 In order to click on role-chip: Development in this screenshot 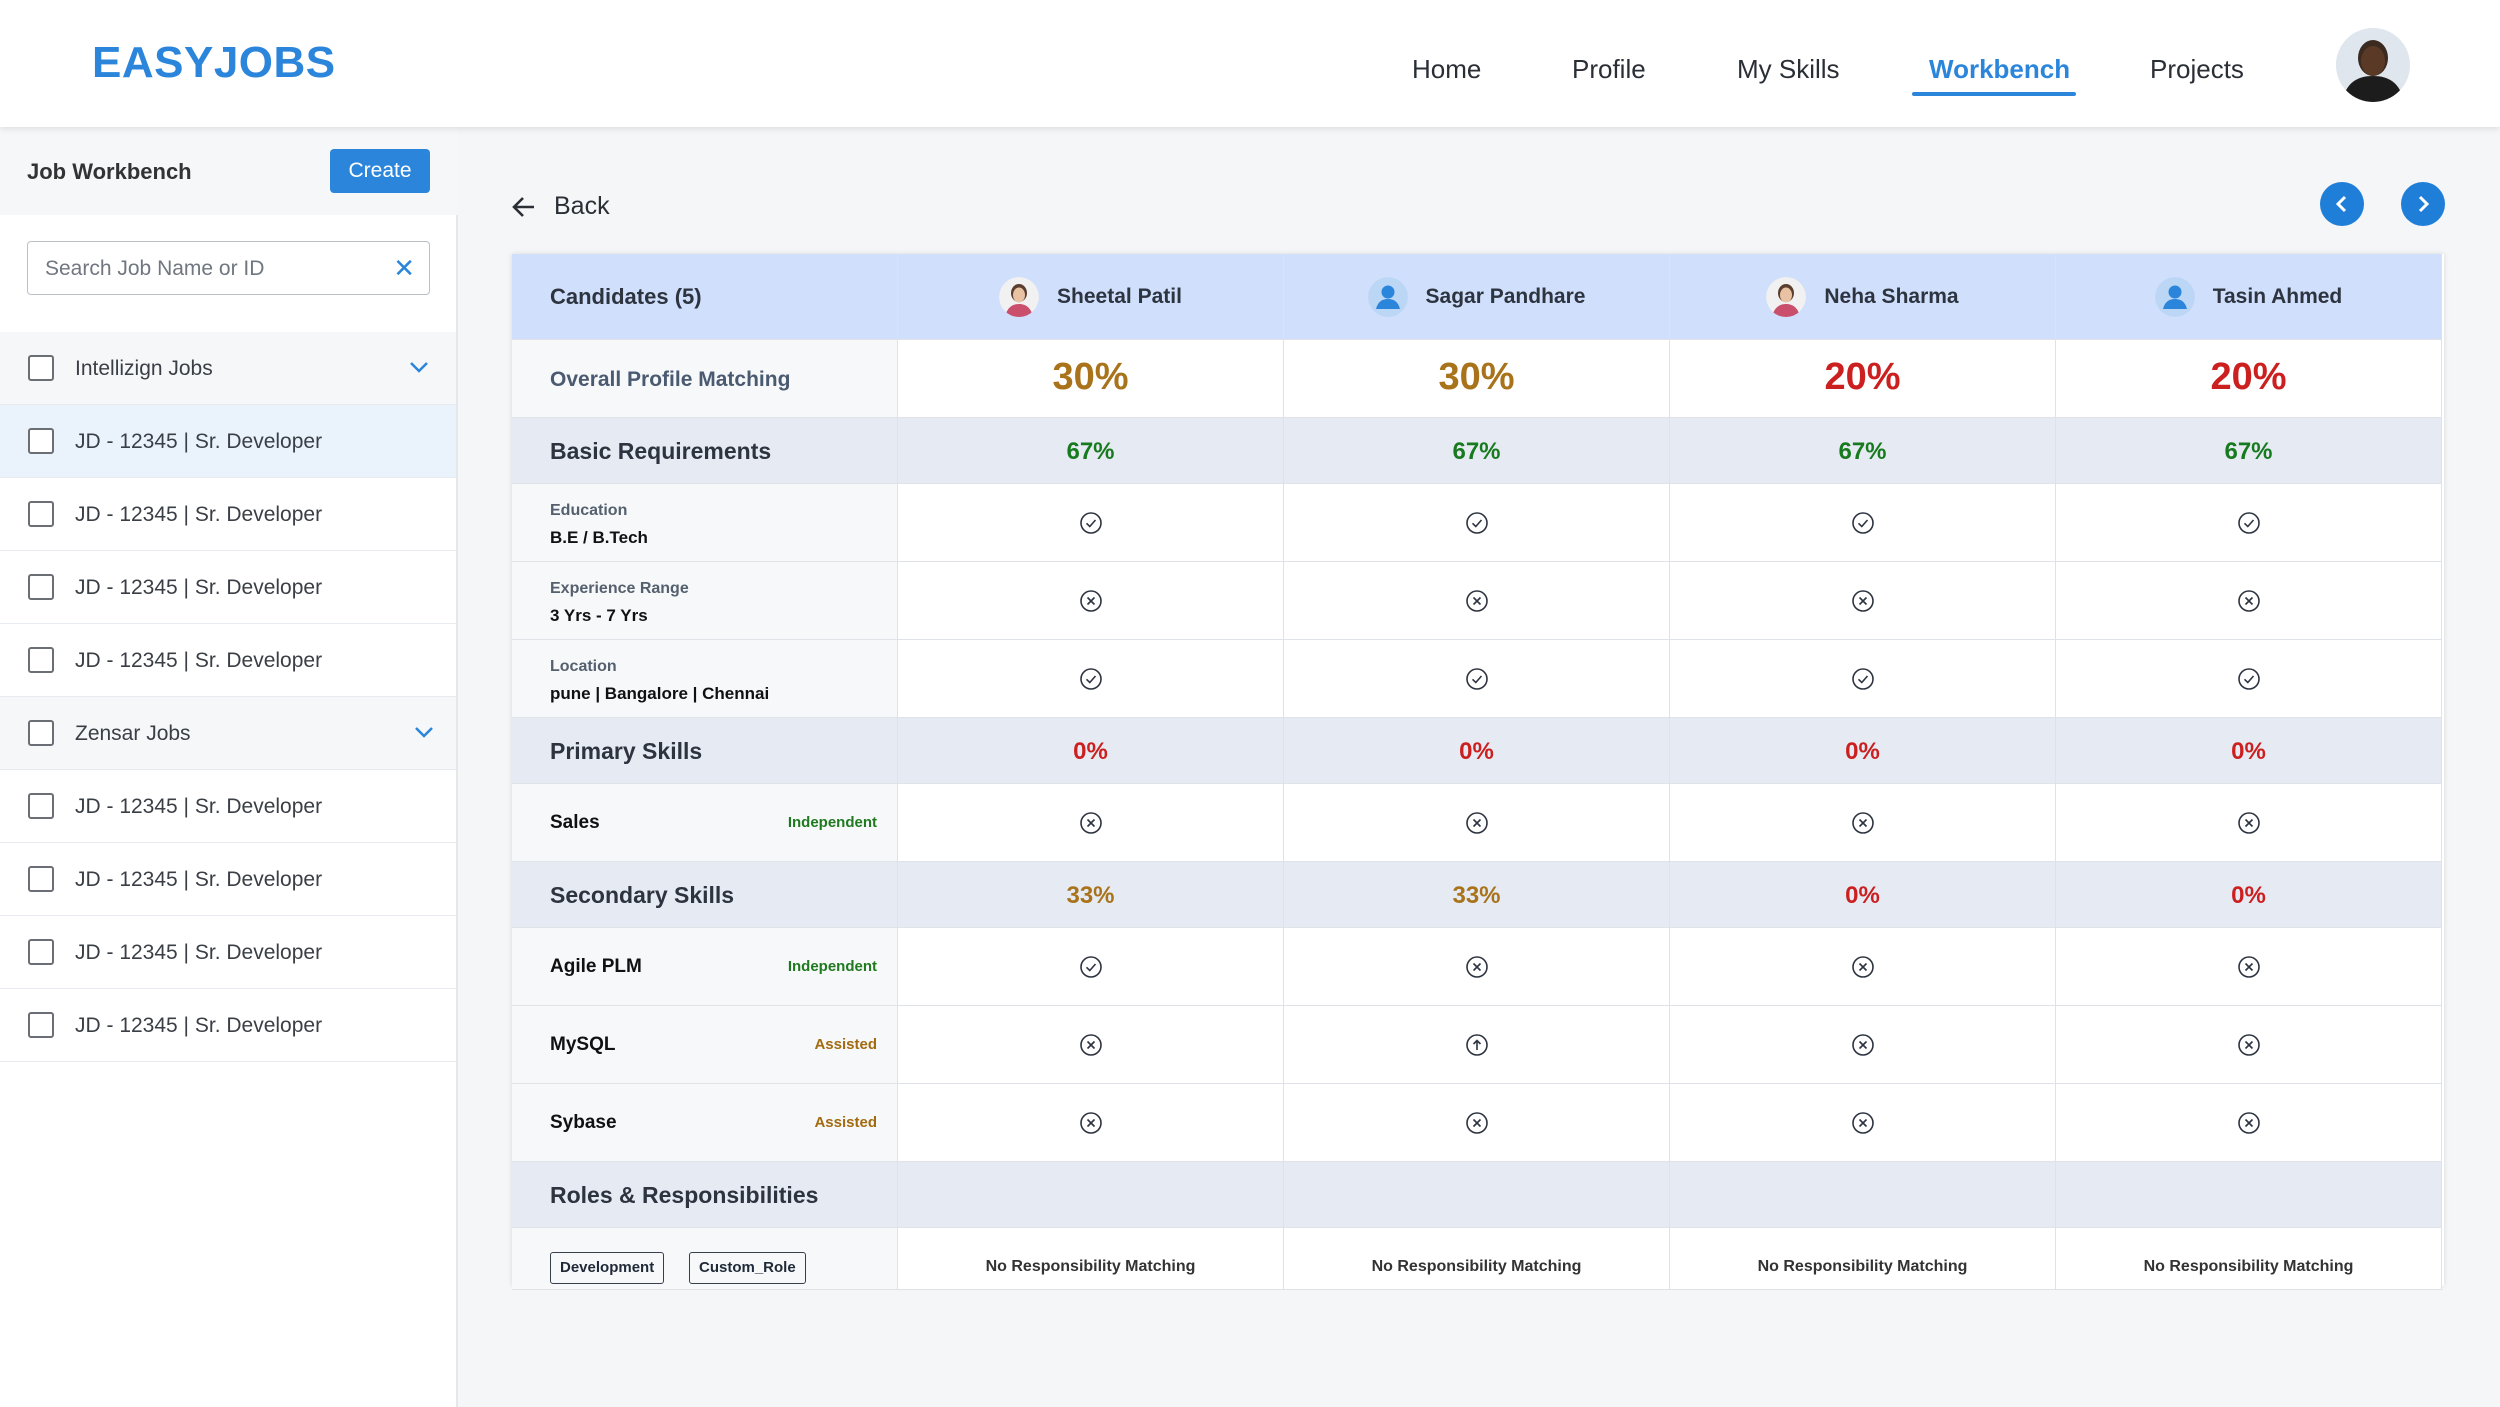, I will do `click(607, 1268)`.